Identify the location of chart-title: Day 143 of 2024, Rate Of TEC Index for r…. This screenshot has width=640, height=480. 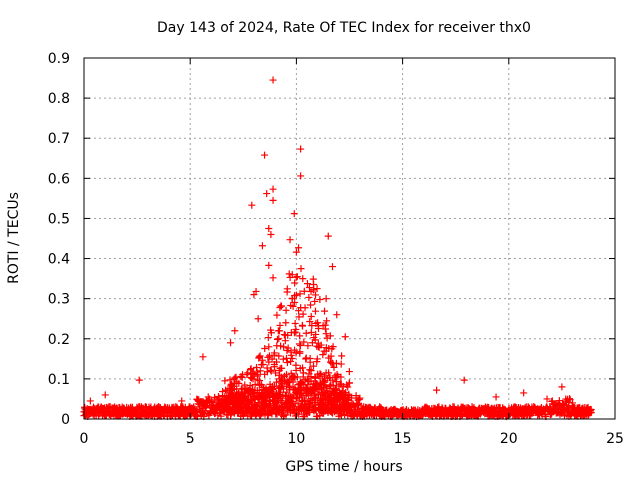
(344, 28).